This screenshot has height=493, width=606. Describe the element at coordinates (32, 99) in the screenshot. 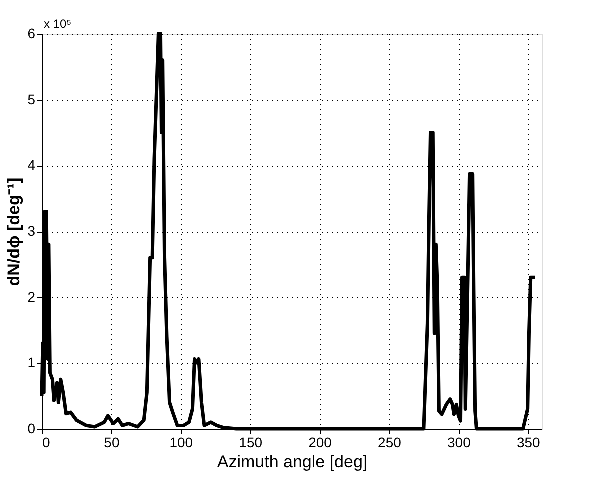

I see `y-tick-label: 5` at that location.